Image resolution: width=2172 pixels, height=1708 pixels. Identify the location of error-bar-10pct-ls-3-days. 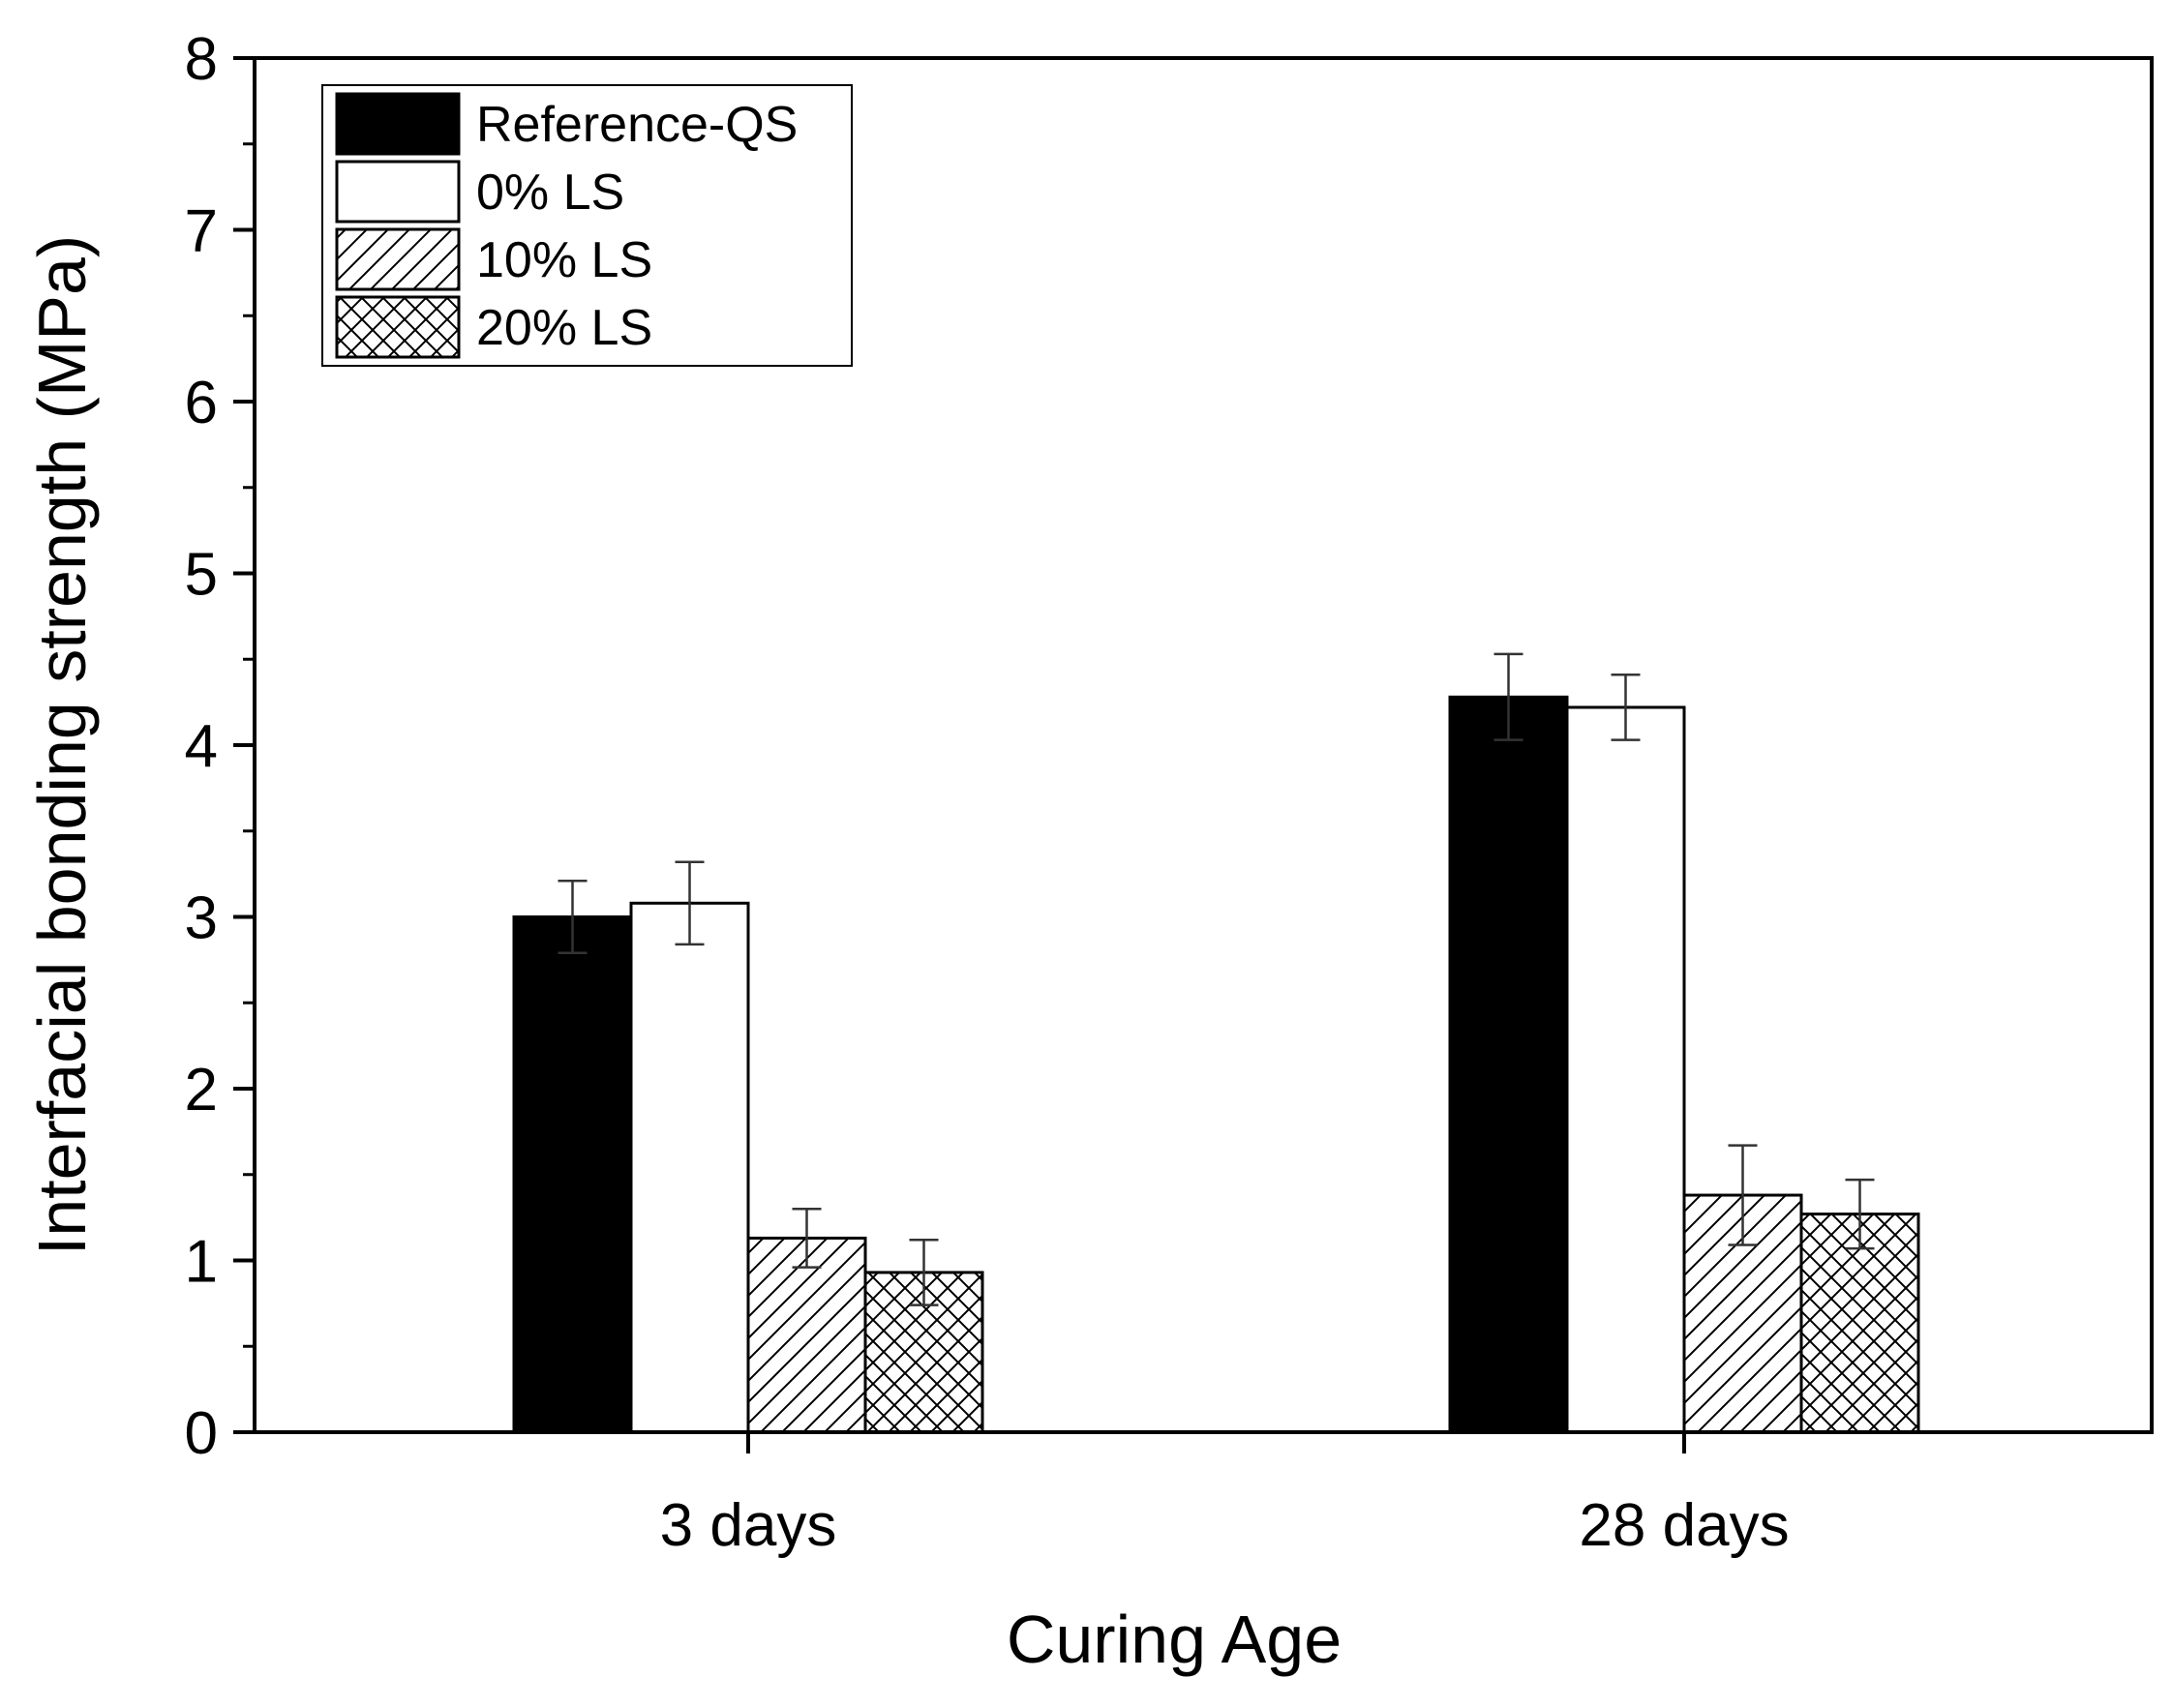
(807, 1238).